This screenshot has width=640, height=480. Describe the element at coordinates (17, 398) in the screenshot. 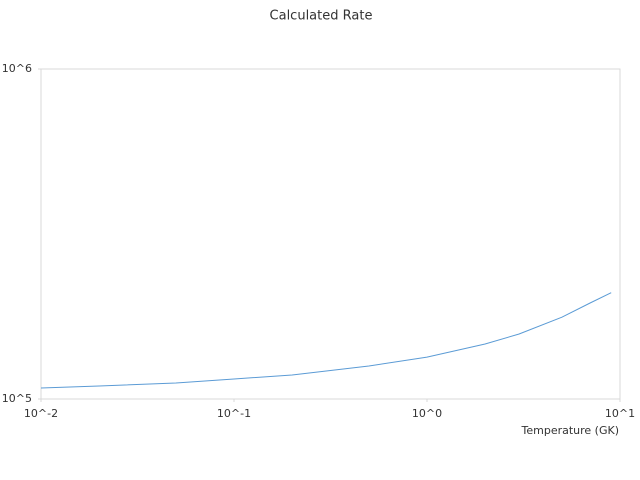

I see `y-tick-label: 10^5` at that location.